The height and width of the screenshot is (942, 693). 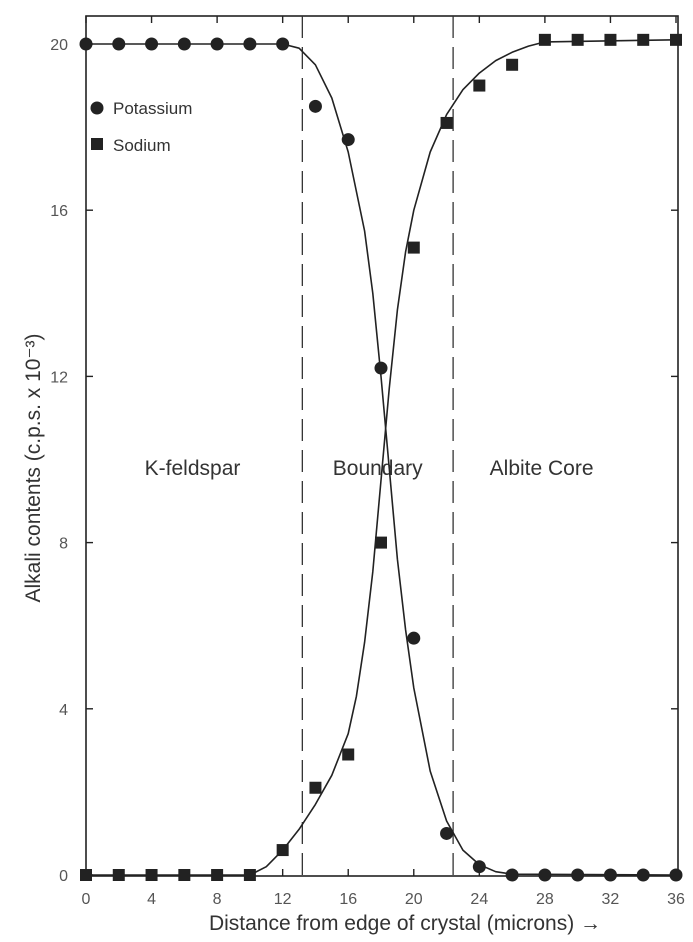 I want to click on legend-marker-potassium, so click(x=97, y=108).